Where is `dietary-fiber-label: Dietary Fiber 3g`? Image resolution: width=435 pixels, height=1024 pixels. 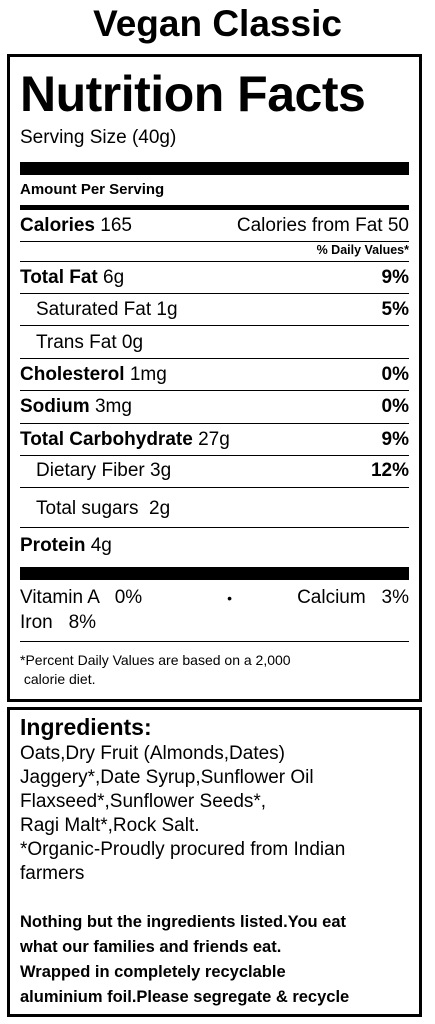 dietary-fiber-label: Dietary Fiber 3g is located at coordinates (104, 470).